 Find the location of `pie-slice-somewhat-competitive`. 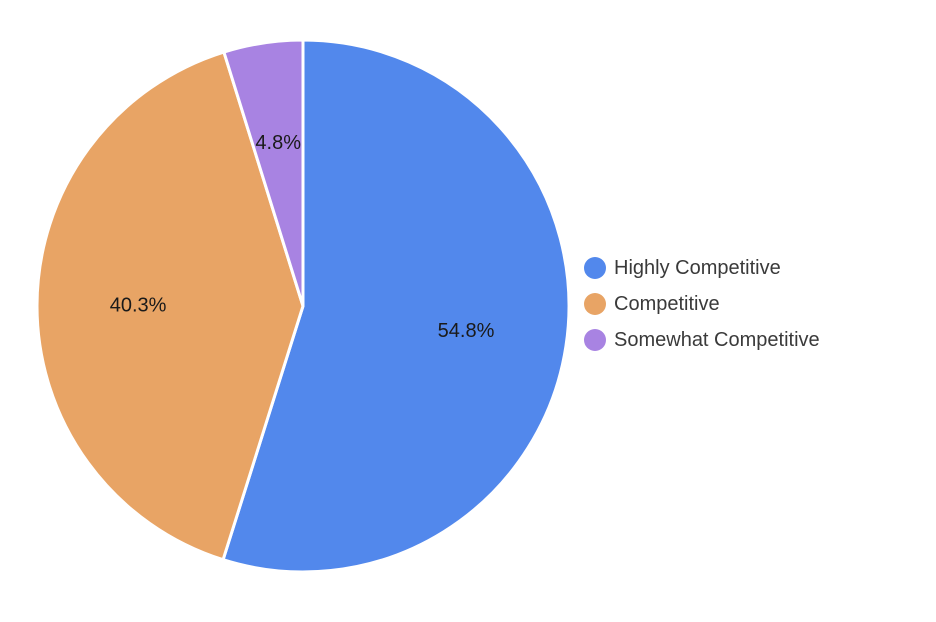

pie-slice-somewhat-competitive is located at coordinates (263, 173).